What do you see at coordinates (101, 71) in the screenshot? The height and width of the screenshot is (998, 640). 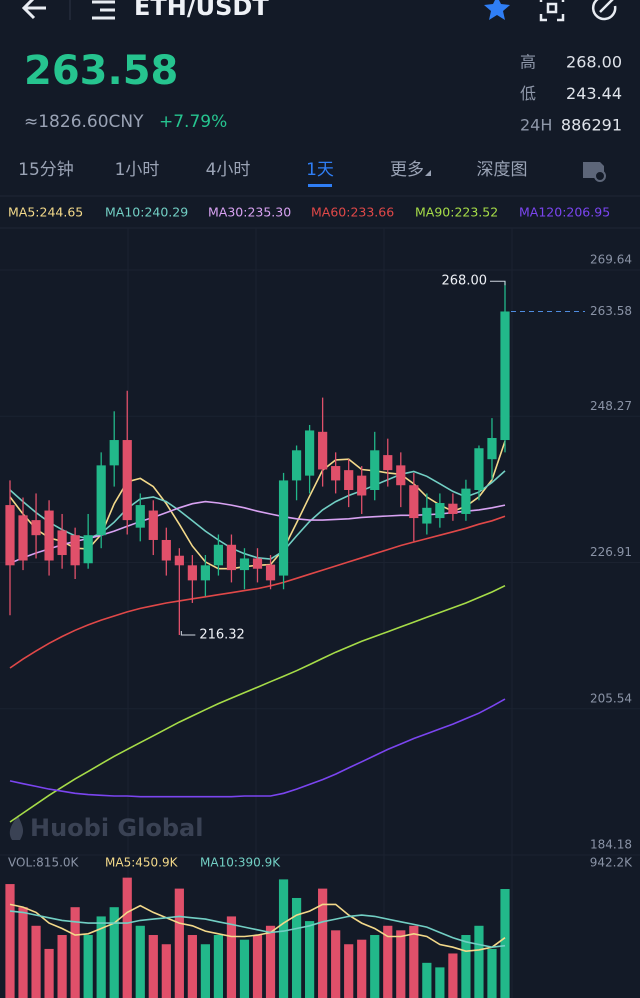 I see `last-price: 263.58` at bounding box center [101, 71].